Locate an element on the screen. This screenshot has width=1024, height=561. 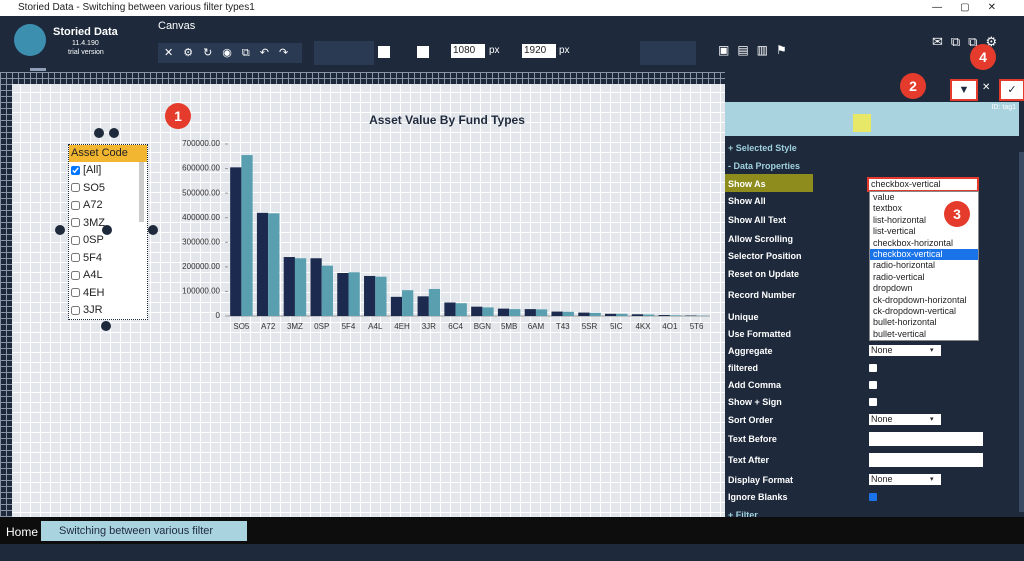
option: ck-dropdown-vertical is located at coordinates (924, 311).